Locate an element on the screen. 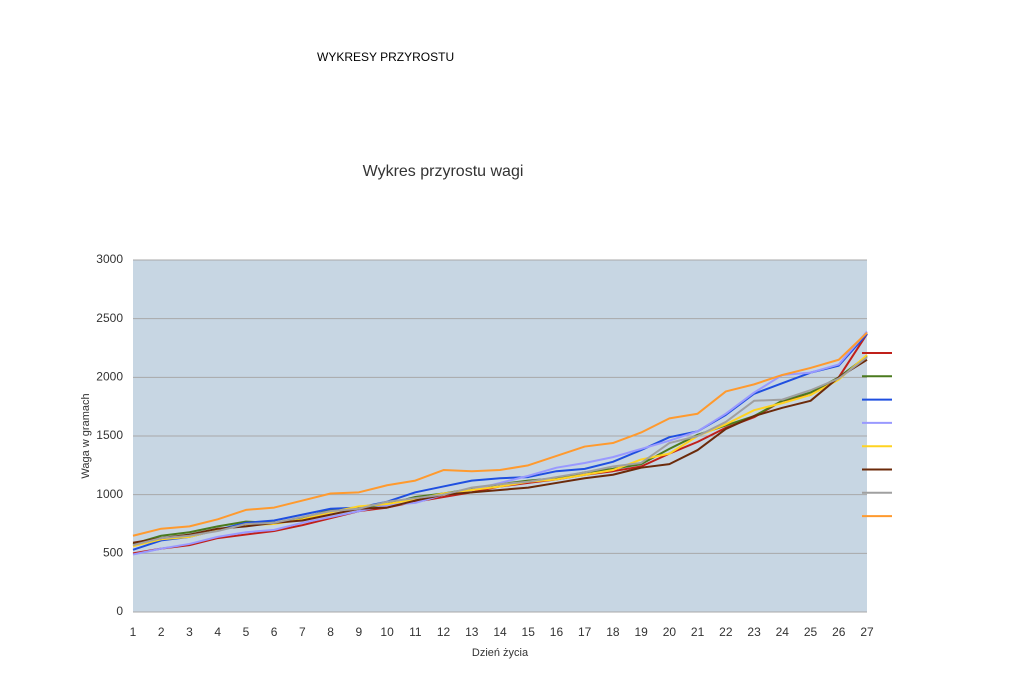  x-tick-label: 9 is located at coordinates (359, 632).